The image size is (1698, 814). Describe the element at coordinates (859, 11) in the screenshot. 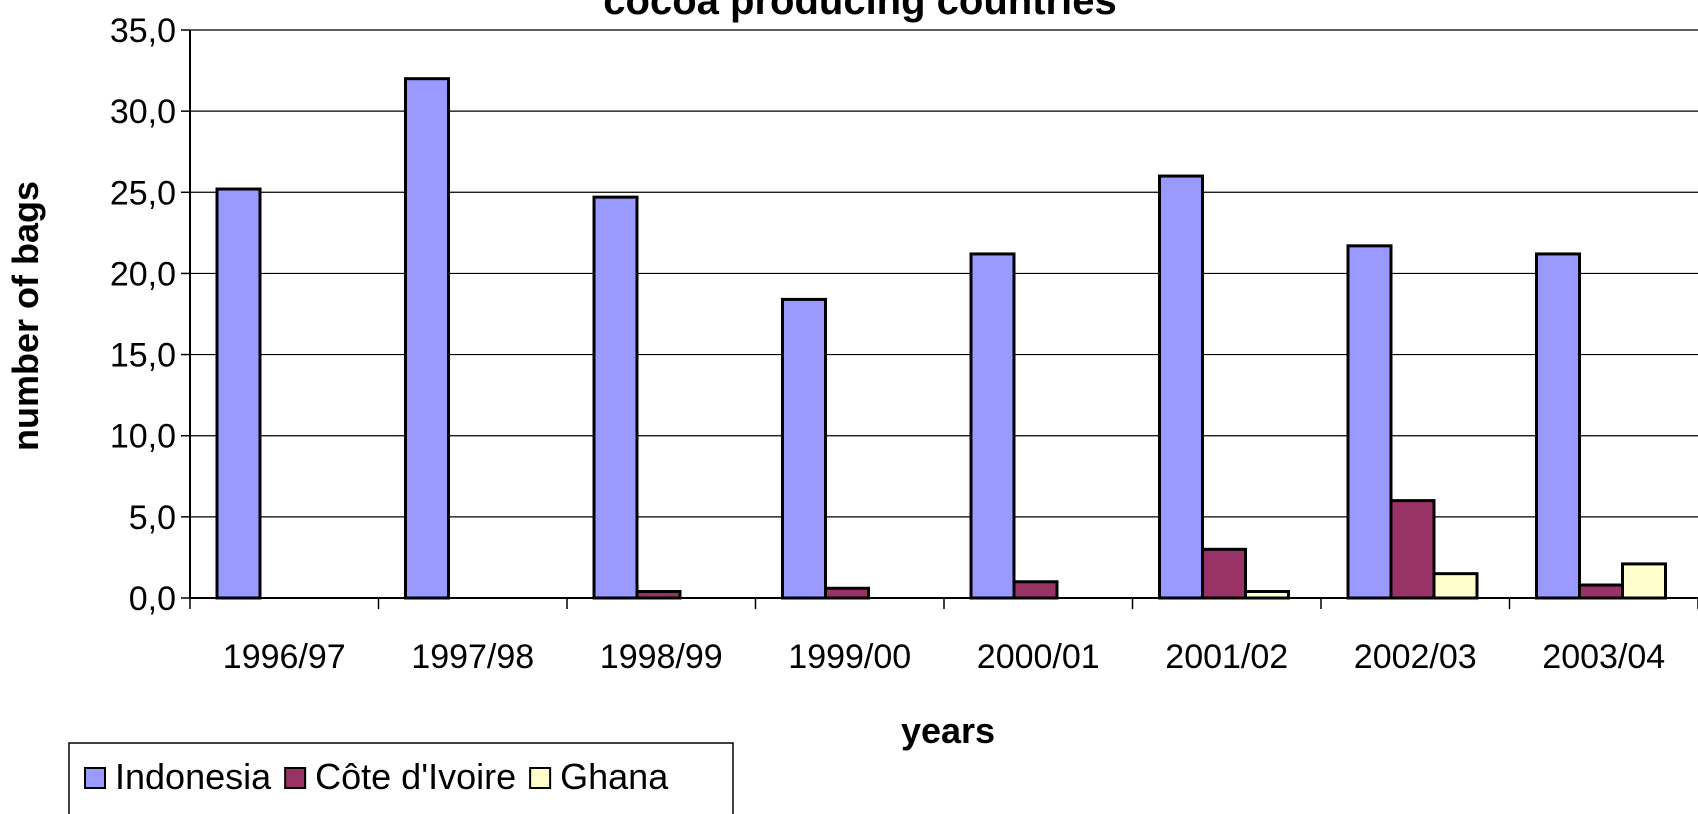

I see `chart-title: cocoa producing countries` at that location.